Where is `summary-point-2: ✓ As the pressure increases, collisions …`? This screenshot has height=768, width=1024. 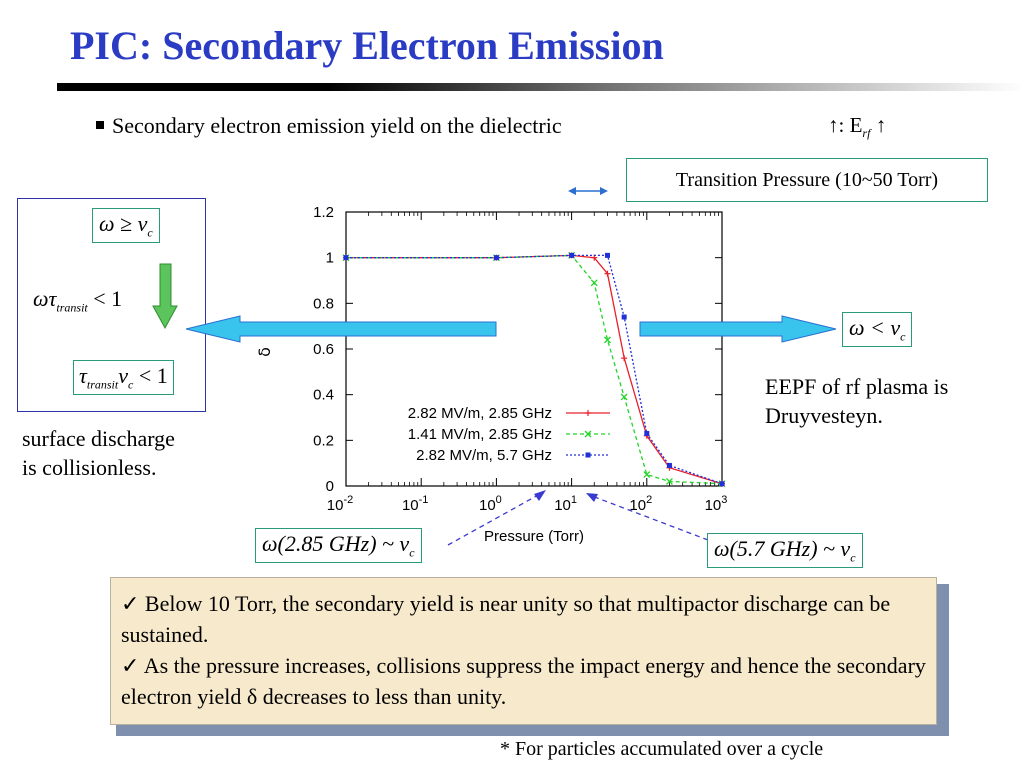 summary-point-2: ✓ As the pressure increases, collisions … is located at coordinates (523, 681).